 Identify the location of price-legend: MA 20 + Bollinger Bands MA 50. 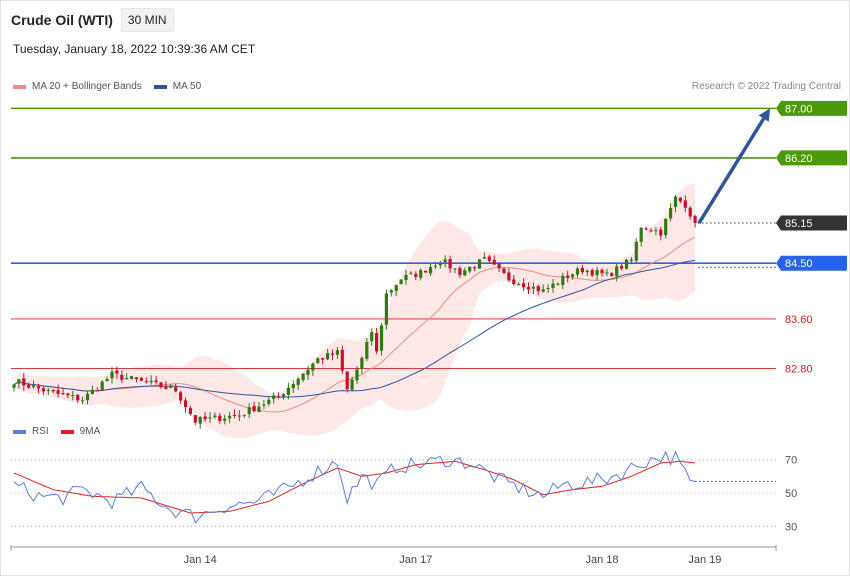
(113, 86).